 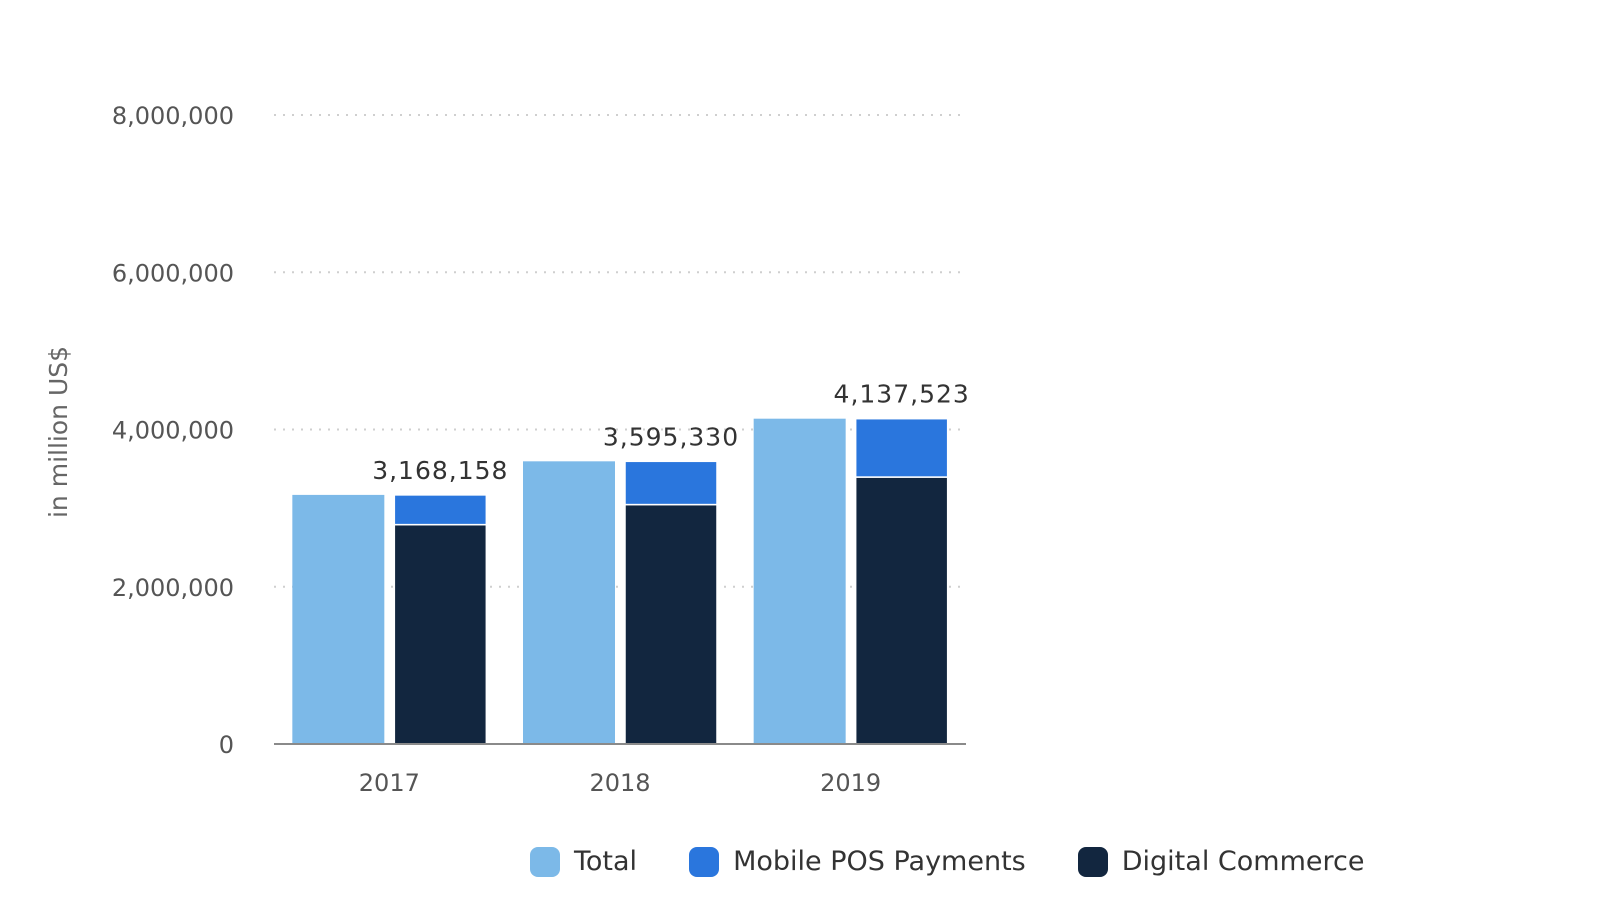 I want to click on data-label-2019: 4,137,523, so click(x=902, y=394).